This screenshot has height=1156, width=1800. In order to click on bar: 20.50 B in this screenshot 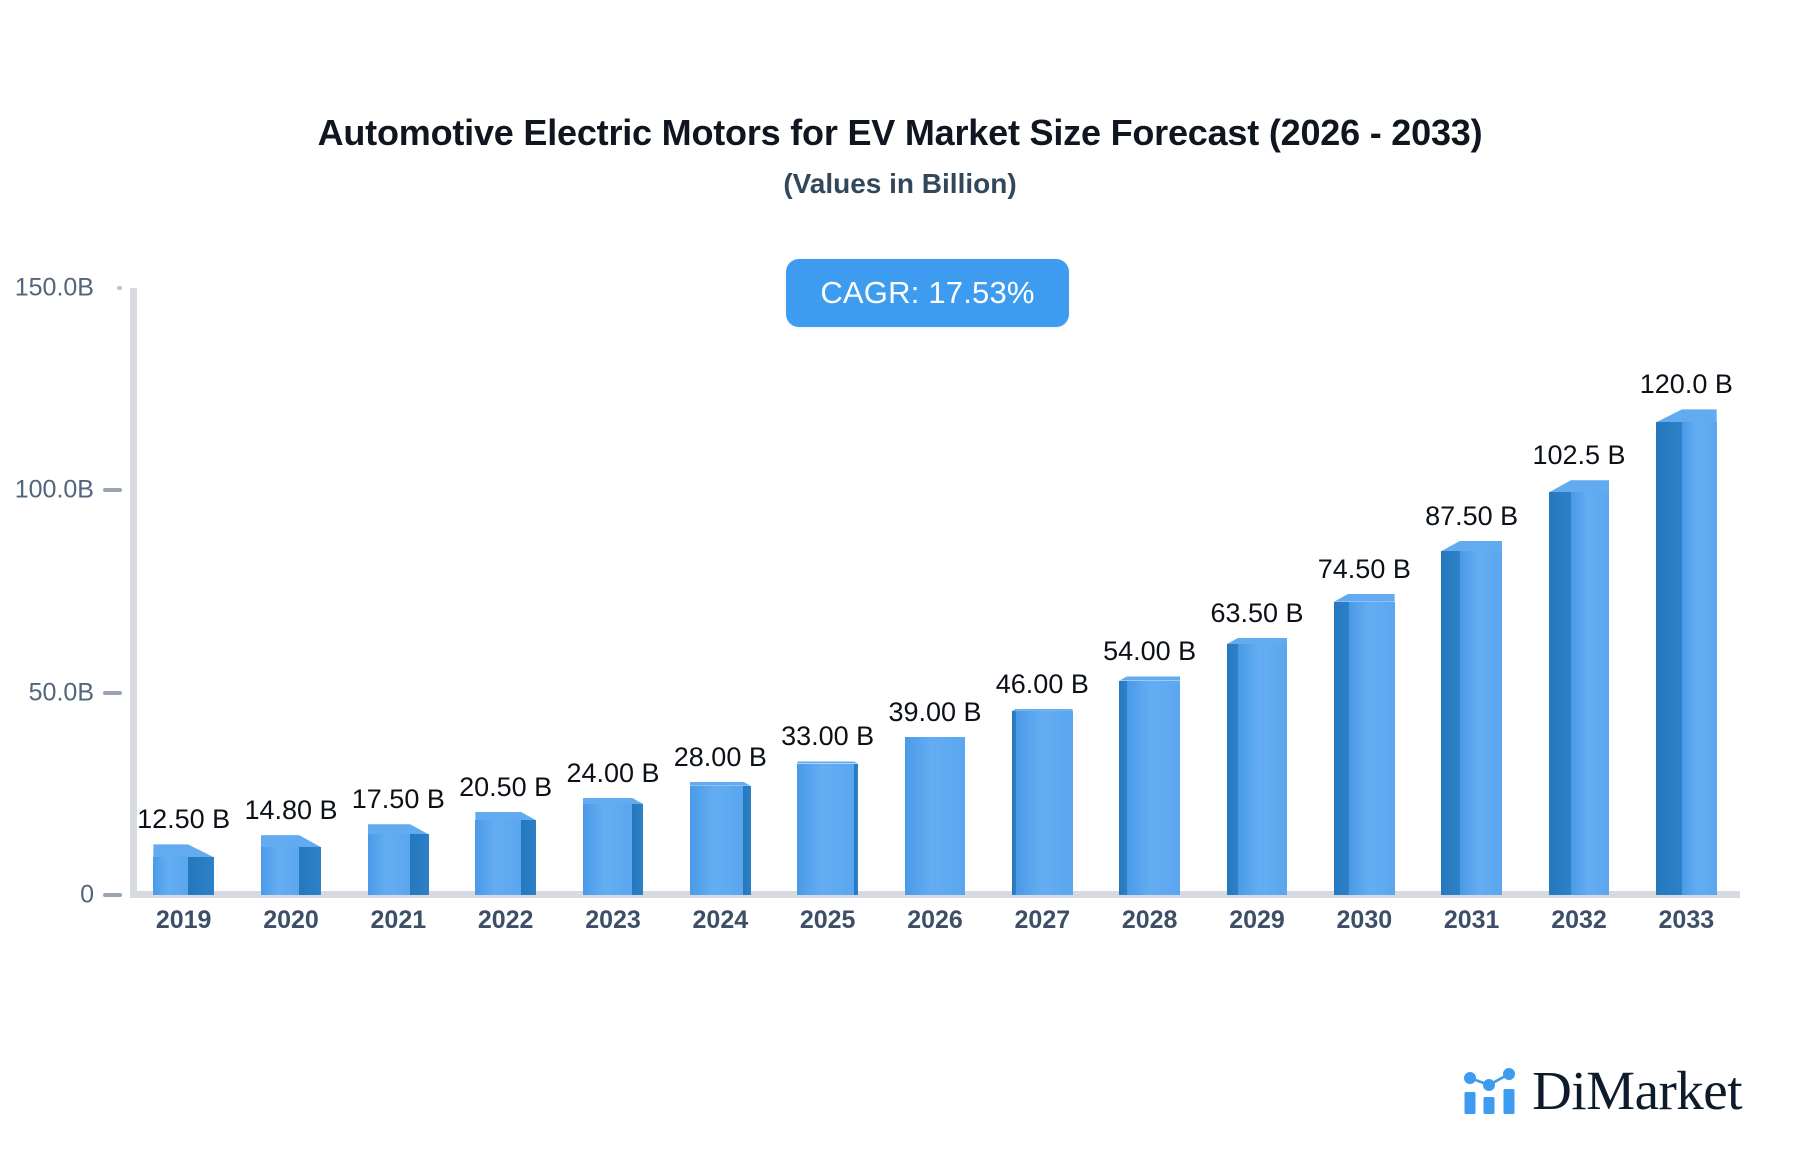, I will do `click(505, 833)`.